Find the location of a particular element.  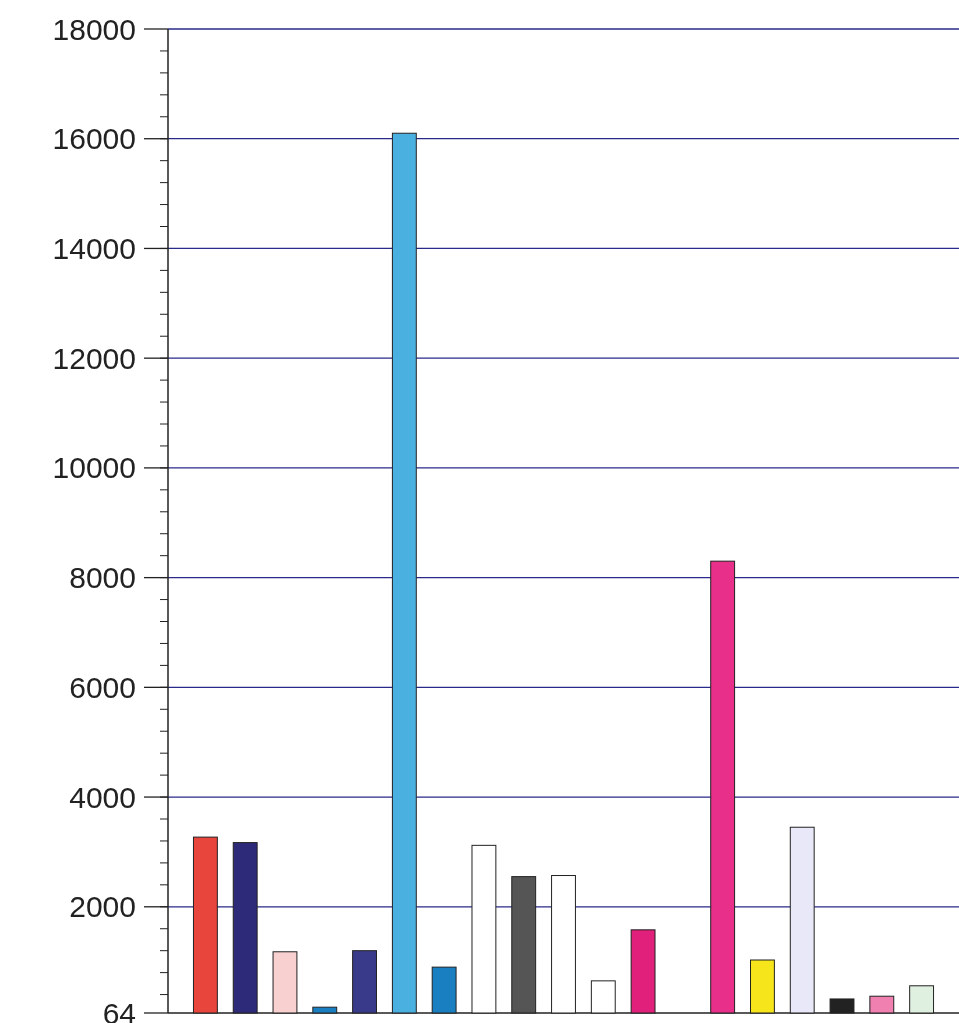

y-tick-label: 18000 is located at coordinates (94, 29).